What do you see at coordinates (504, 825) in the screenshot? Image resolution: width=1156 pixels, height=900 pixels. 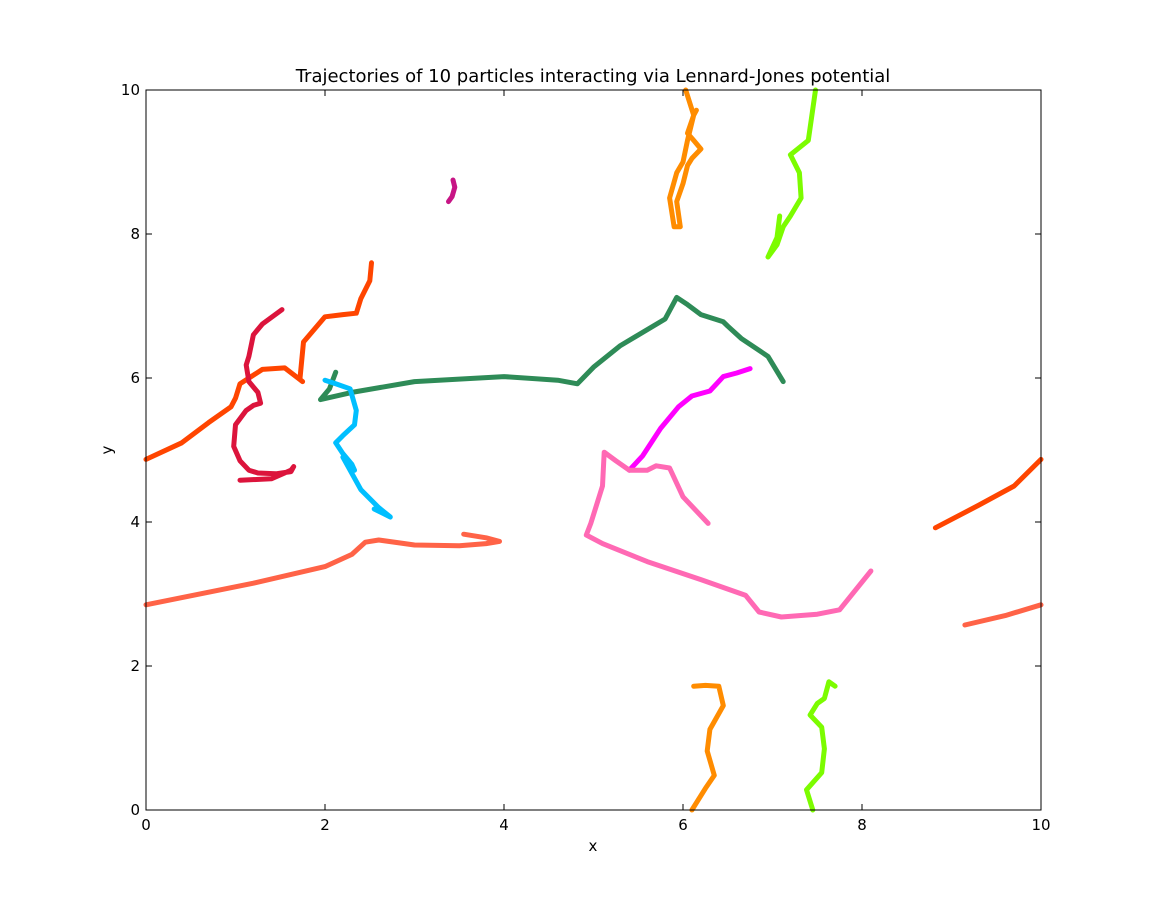 I see `x-tick-label-4: 4` at bounding box center [504, 825].